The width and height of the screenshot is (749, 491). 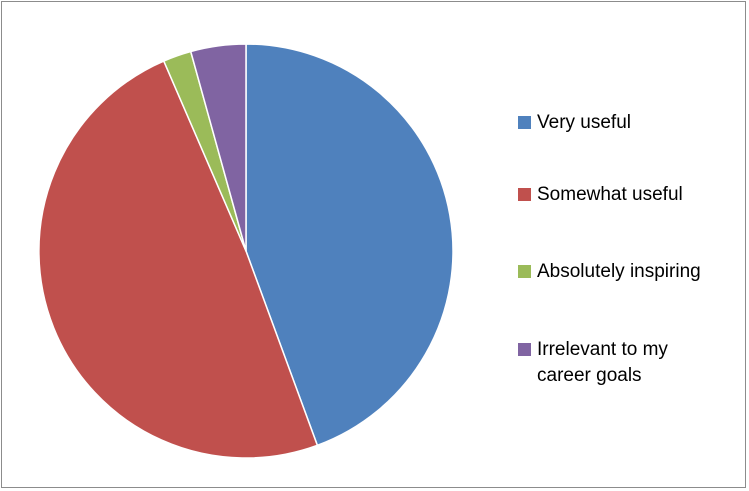 I want to click on slice-irrelevant, so click(x=218, y=147).